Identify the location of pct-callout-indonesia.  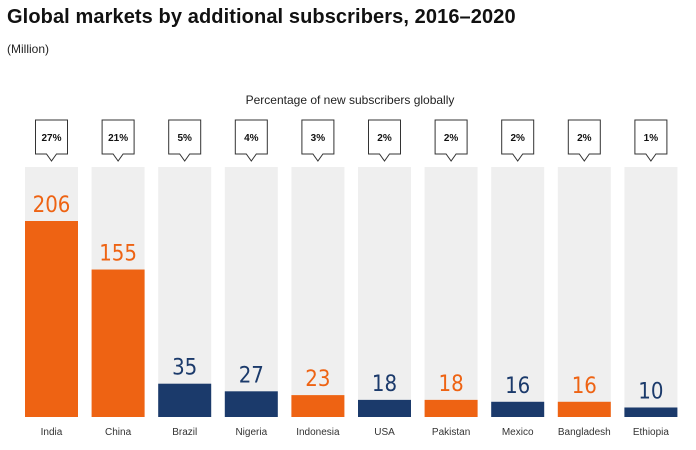
(318, 140).